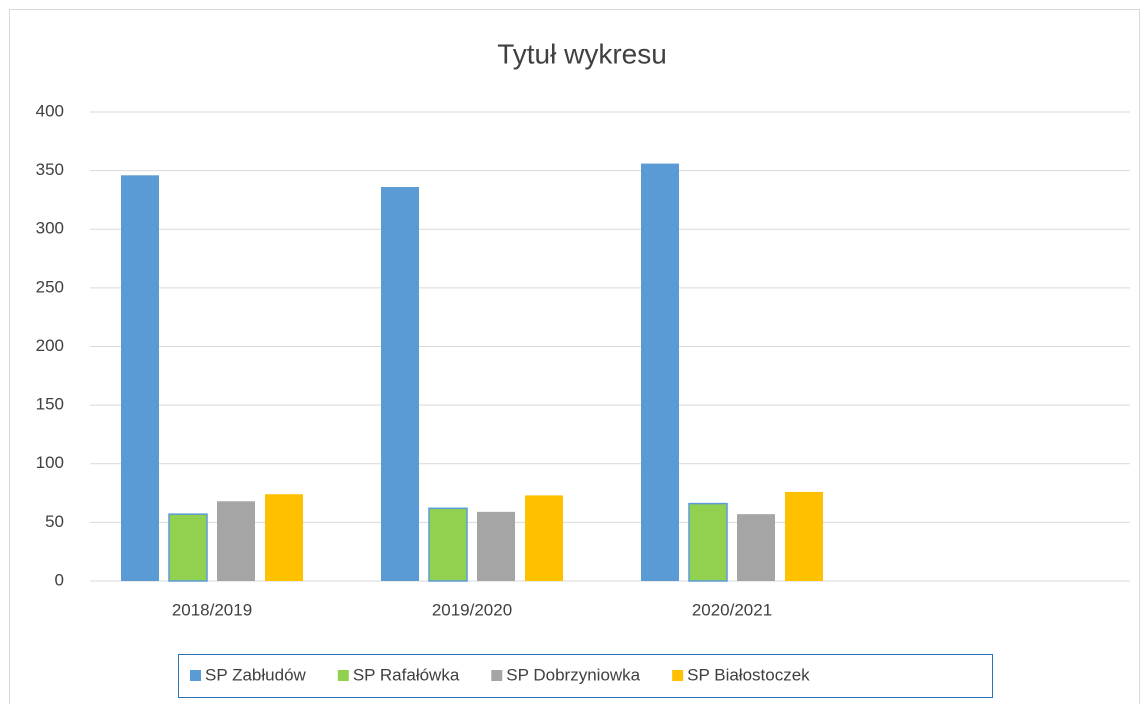  What do you see at coordinates (54, 521) in the screenshot?
I see `y-tick-label: 50` at bounding box center [54, 521].